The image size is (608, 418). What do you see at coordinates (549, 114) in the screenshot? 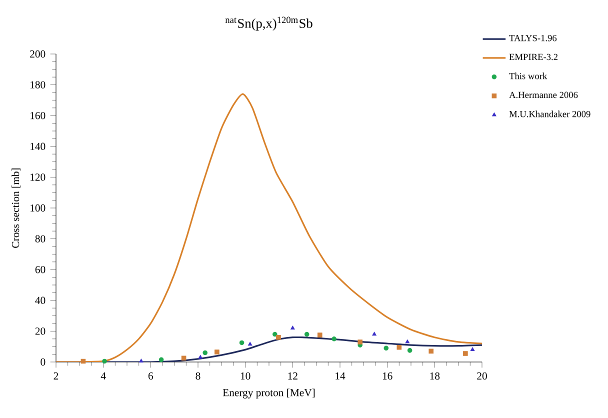
I see `legend-label: M.U.Khandaker 2009` at bounding box center [549, 114].